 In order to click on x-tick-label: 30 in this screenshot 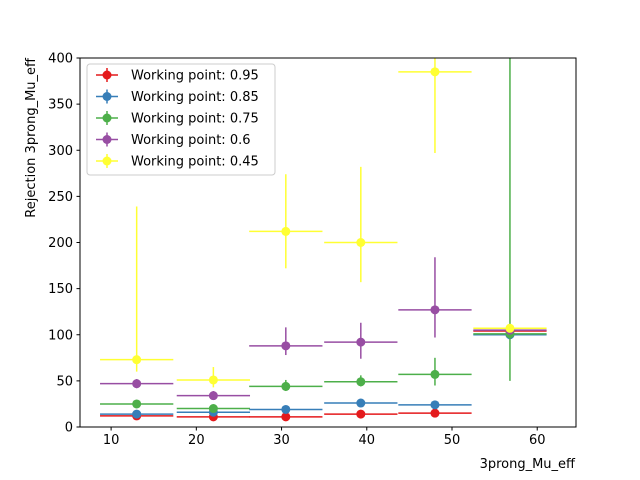, I will do `click(281, 440)`.